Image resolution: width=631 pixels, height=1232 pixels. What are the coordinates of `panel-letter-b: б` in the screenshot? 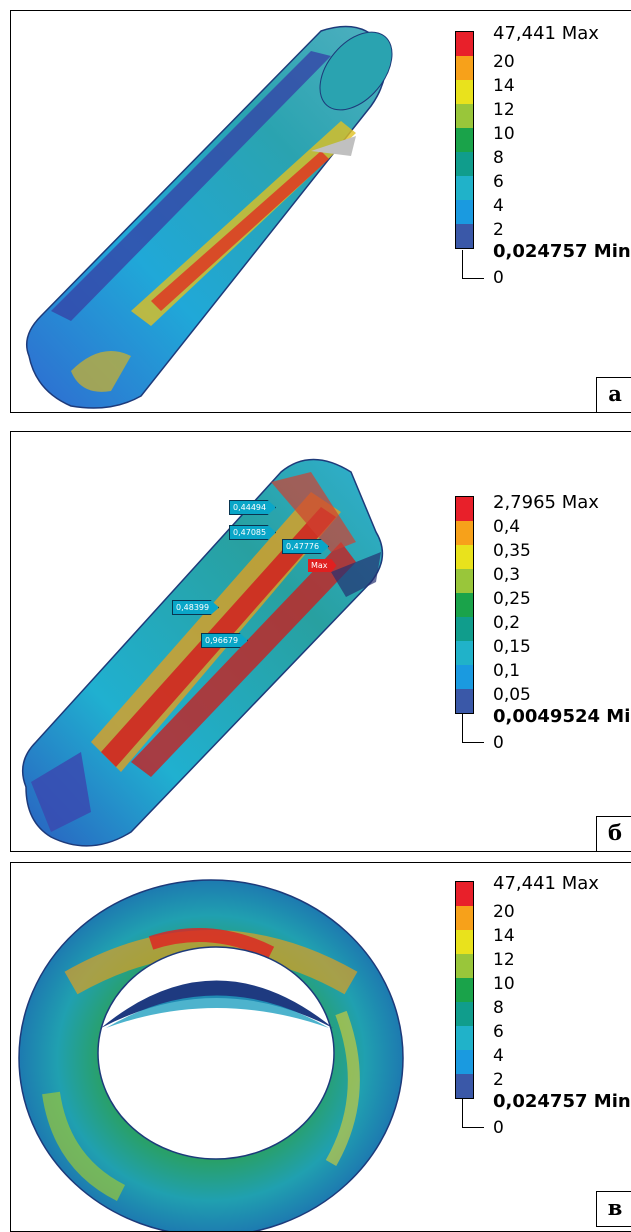 It's located at (613, 833).